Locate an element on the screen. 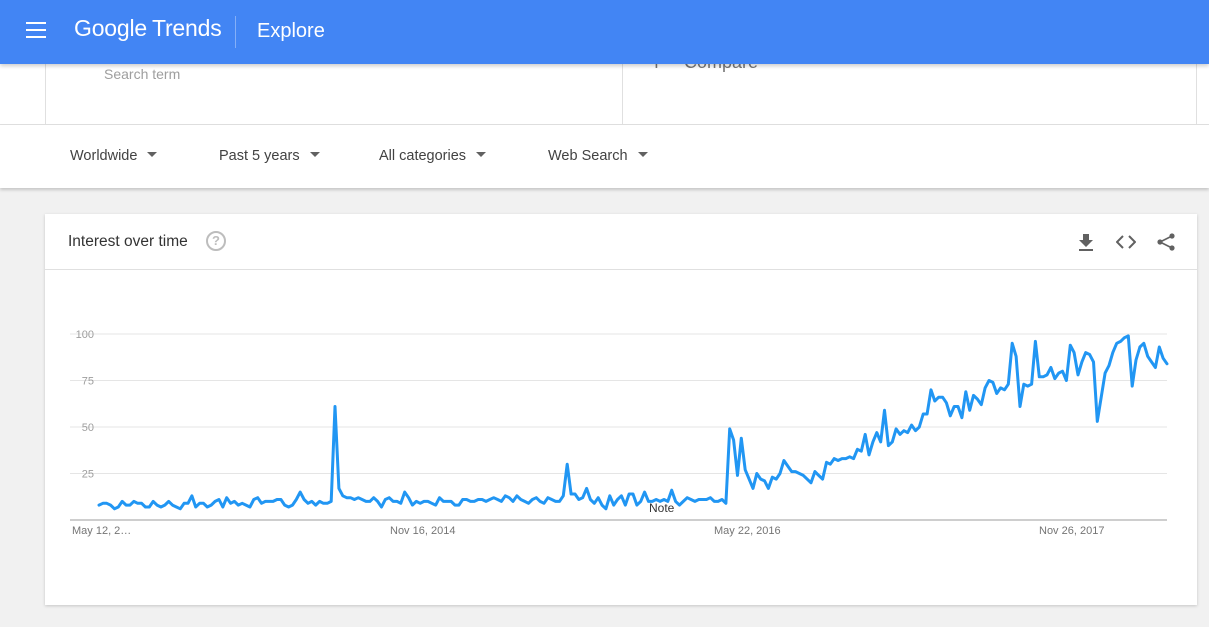  embed-code-icon is located at coordinates (1126, 242).